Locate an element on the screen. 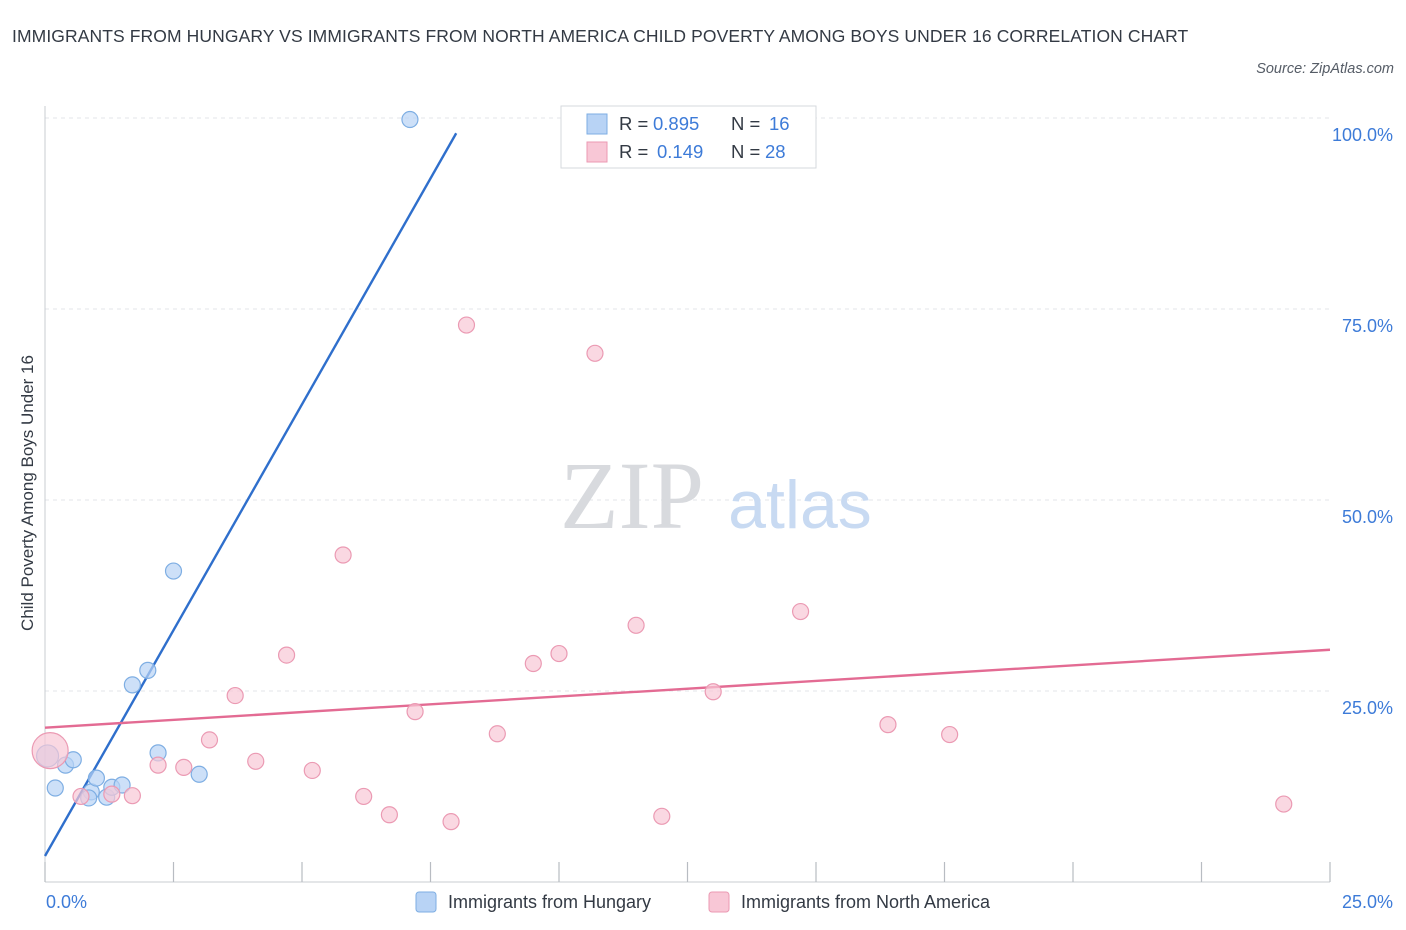  x-tick-label-1: 25.0% is located at coordinates (1367, 902).